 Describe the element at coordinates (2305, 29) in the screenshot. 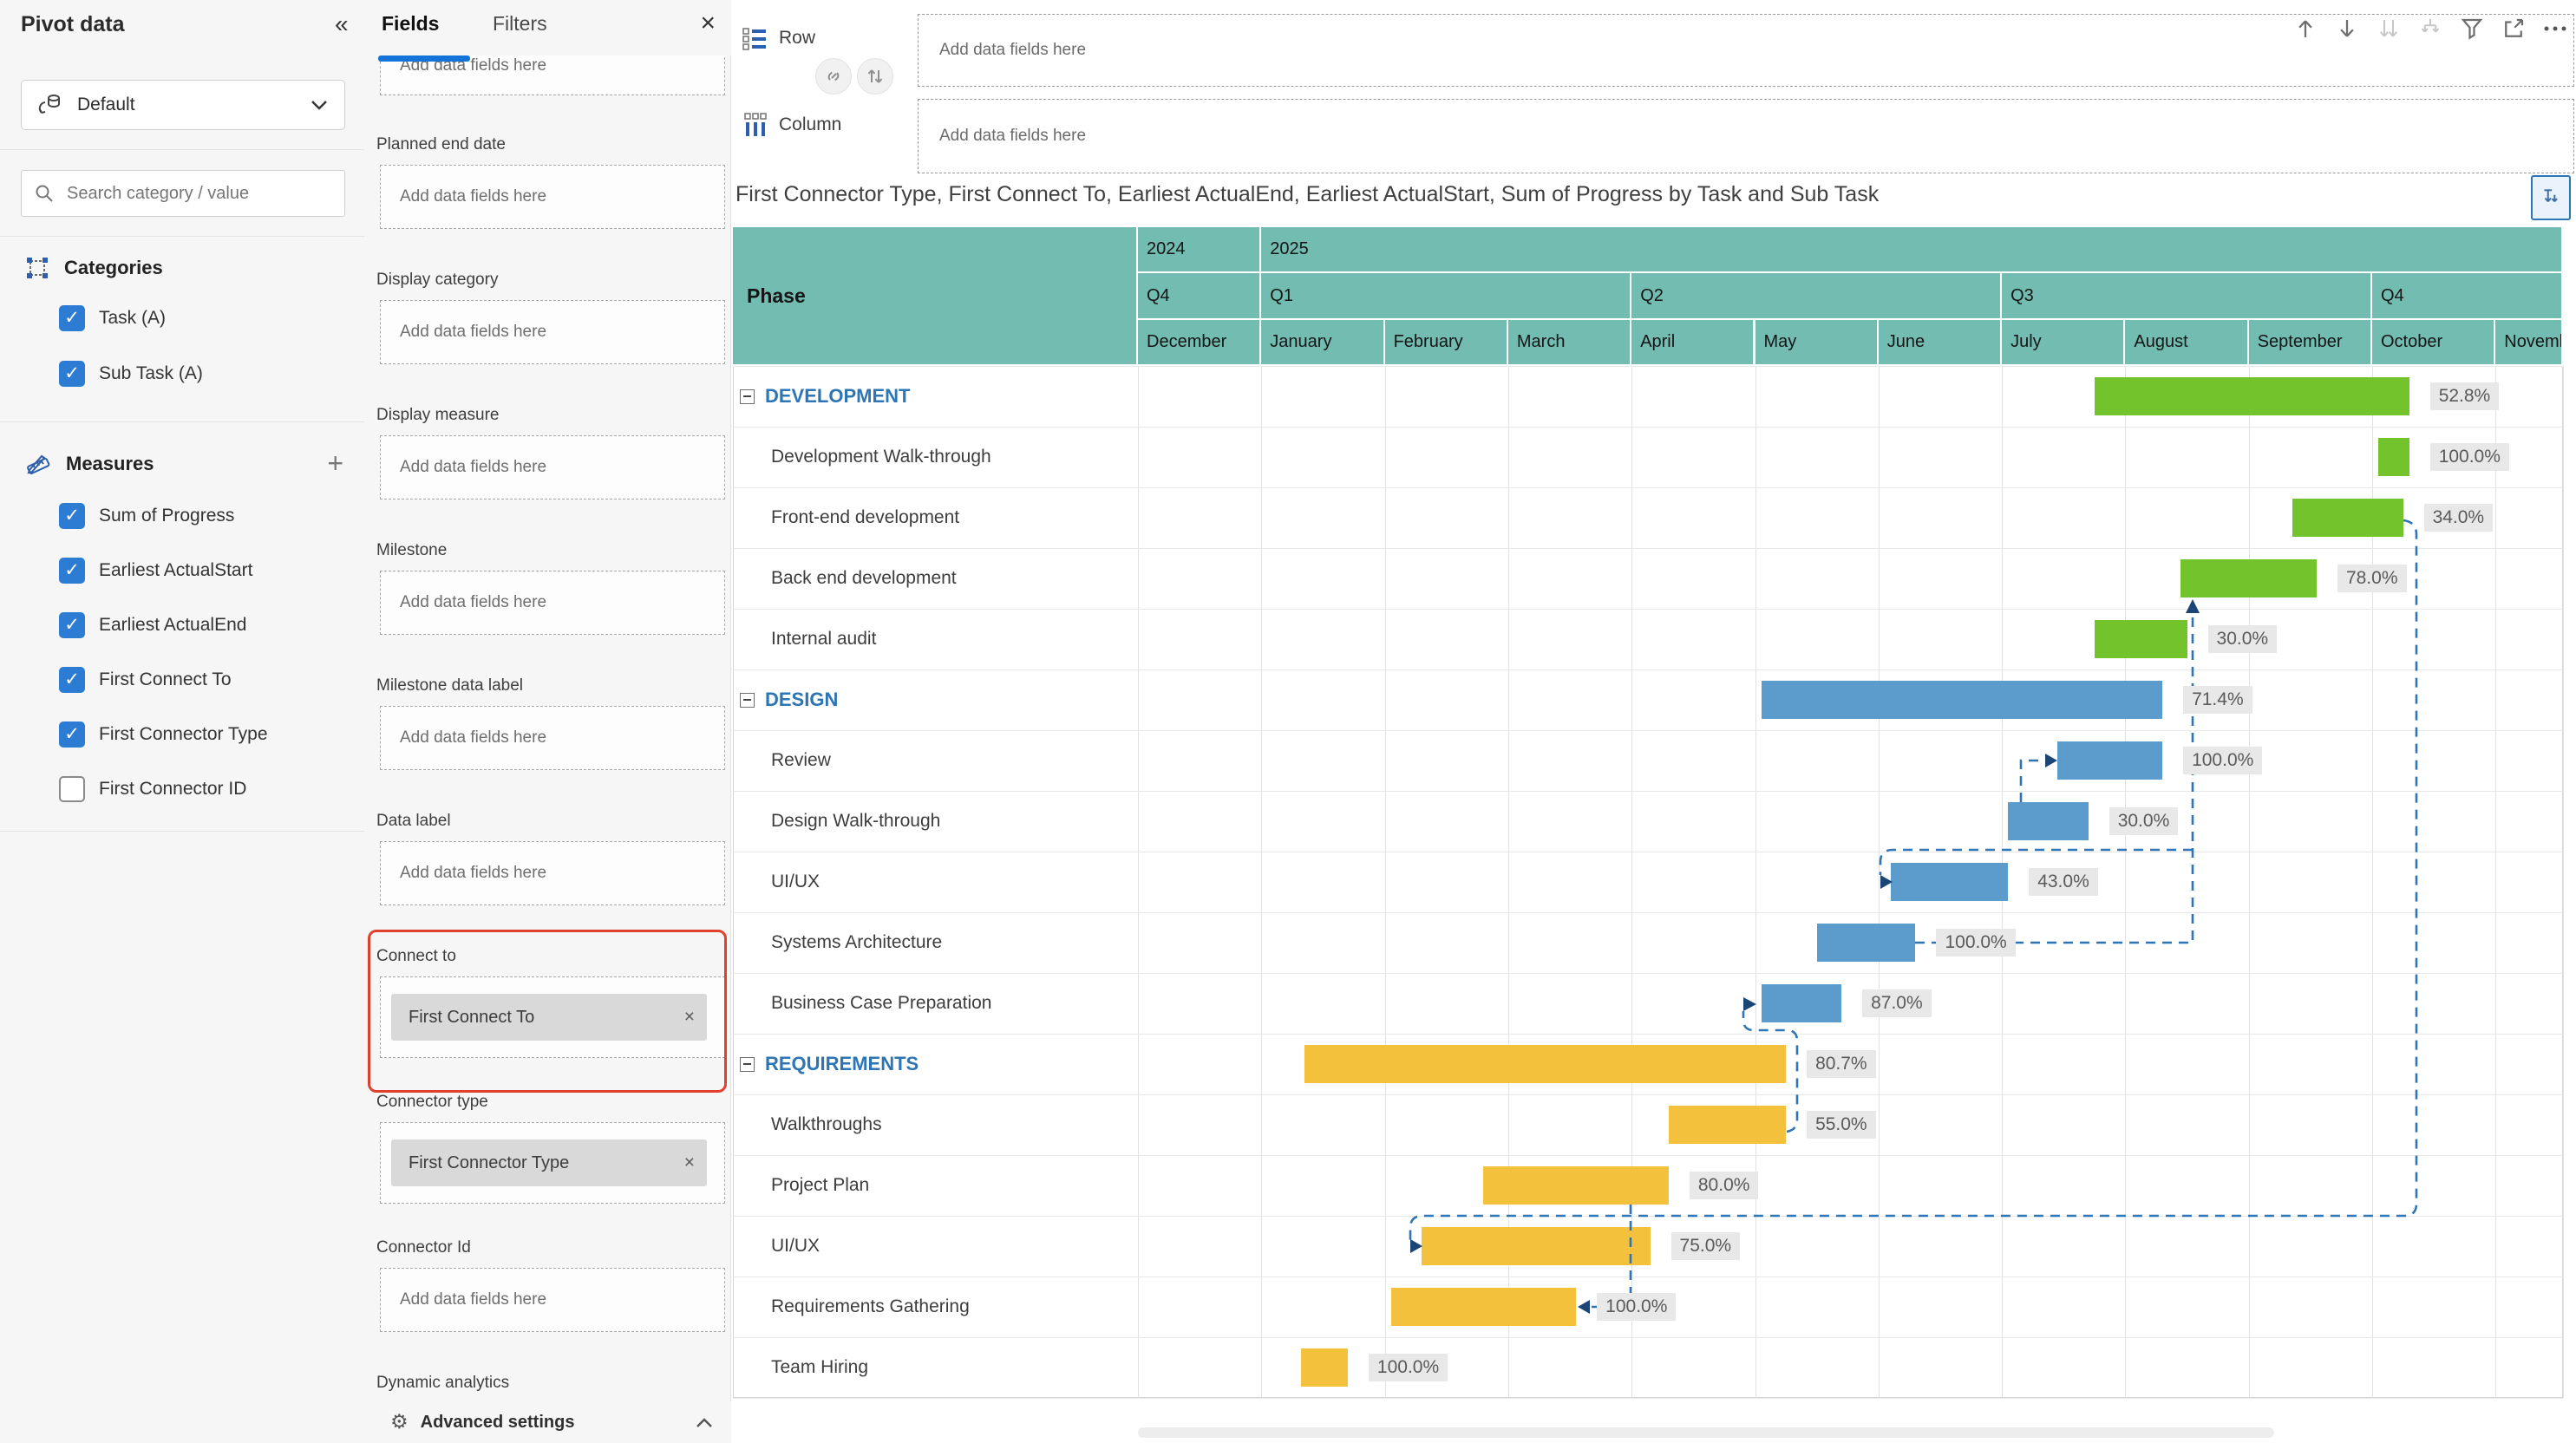

I see `toolbar-arrow-up-icon` at that location.